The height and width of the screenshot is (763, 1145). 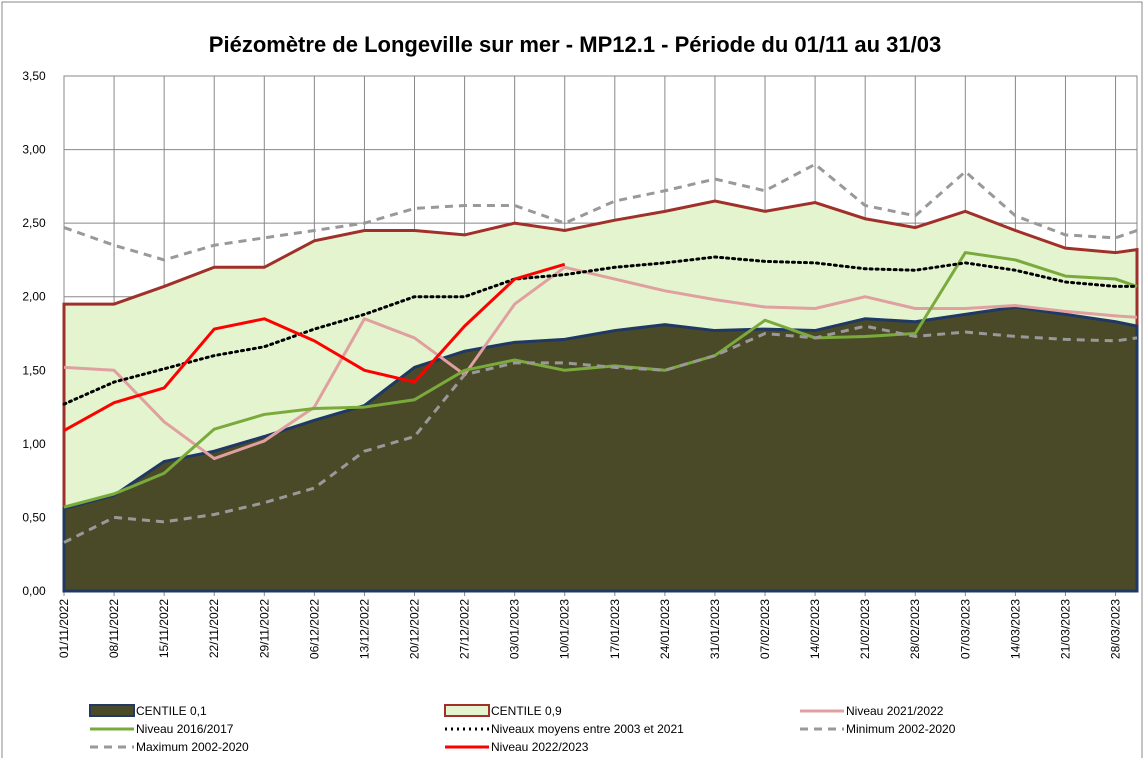 What do you see at coordinates (214, 628) in the screenshot?
I see `x-tick-label: 22/11/2022` at bounding box center [214, 628].